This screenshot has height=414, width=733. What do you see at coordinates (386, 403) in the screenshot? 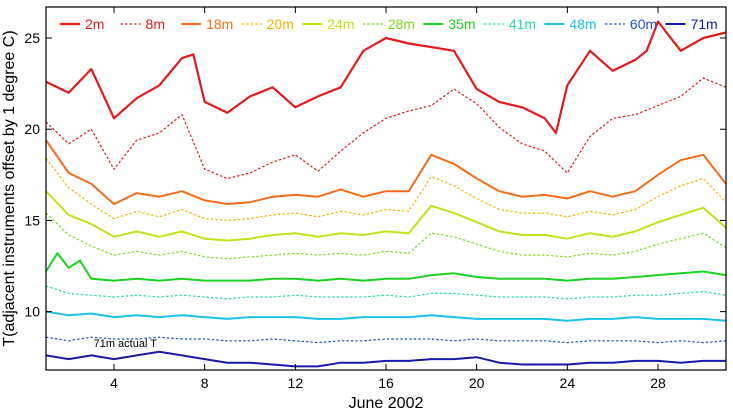
I see `x-axis-label: June 2002` at bounding box center [386, 403].